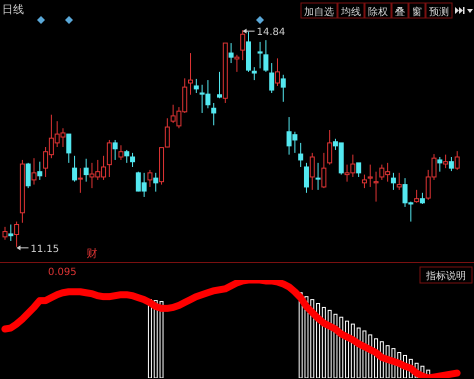  Describe the element at coordinates (45, 249) in the screenshot. I see `annotation: 11.15` at that location.